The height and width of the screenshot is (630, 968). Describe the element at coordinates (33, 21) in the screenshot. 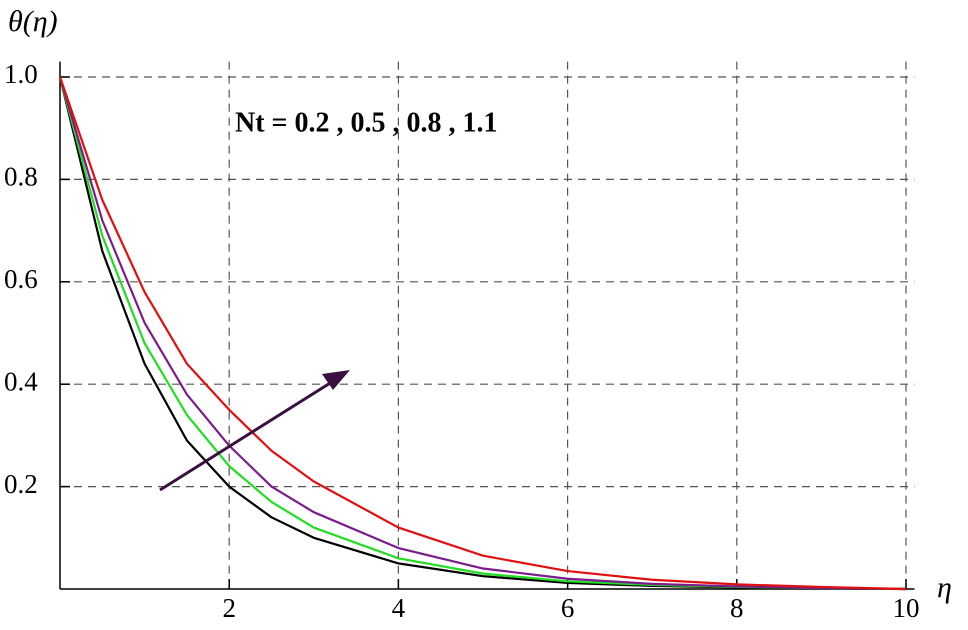

I see `y-axis-label: θ(η)` at that location.